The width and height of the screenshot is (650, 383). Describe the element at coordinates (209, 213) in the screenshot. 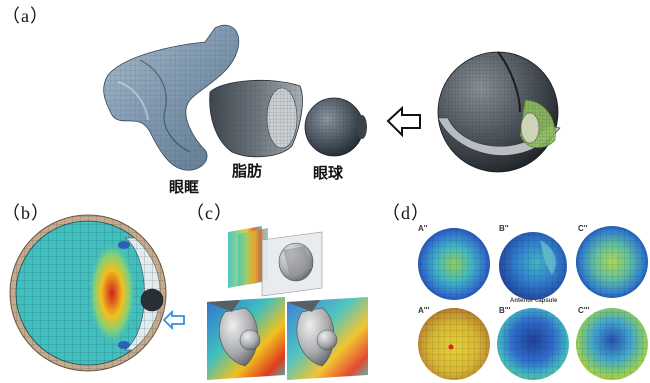

I see `panel-label-c: （c）` at that location.